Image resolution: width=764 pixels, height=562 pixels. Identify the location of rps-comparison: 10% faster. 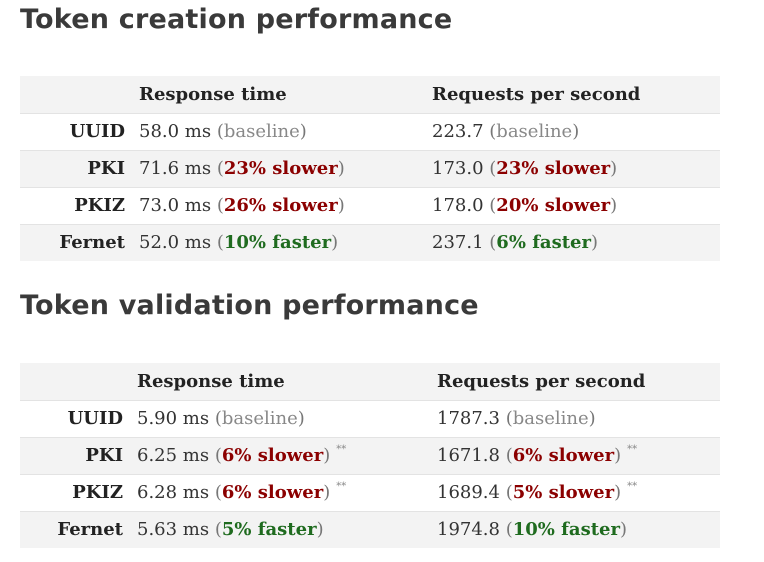
(566, 530).